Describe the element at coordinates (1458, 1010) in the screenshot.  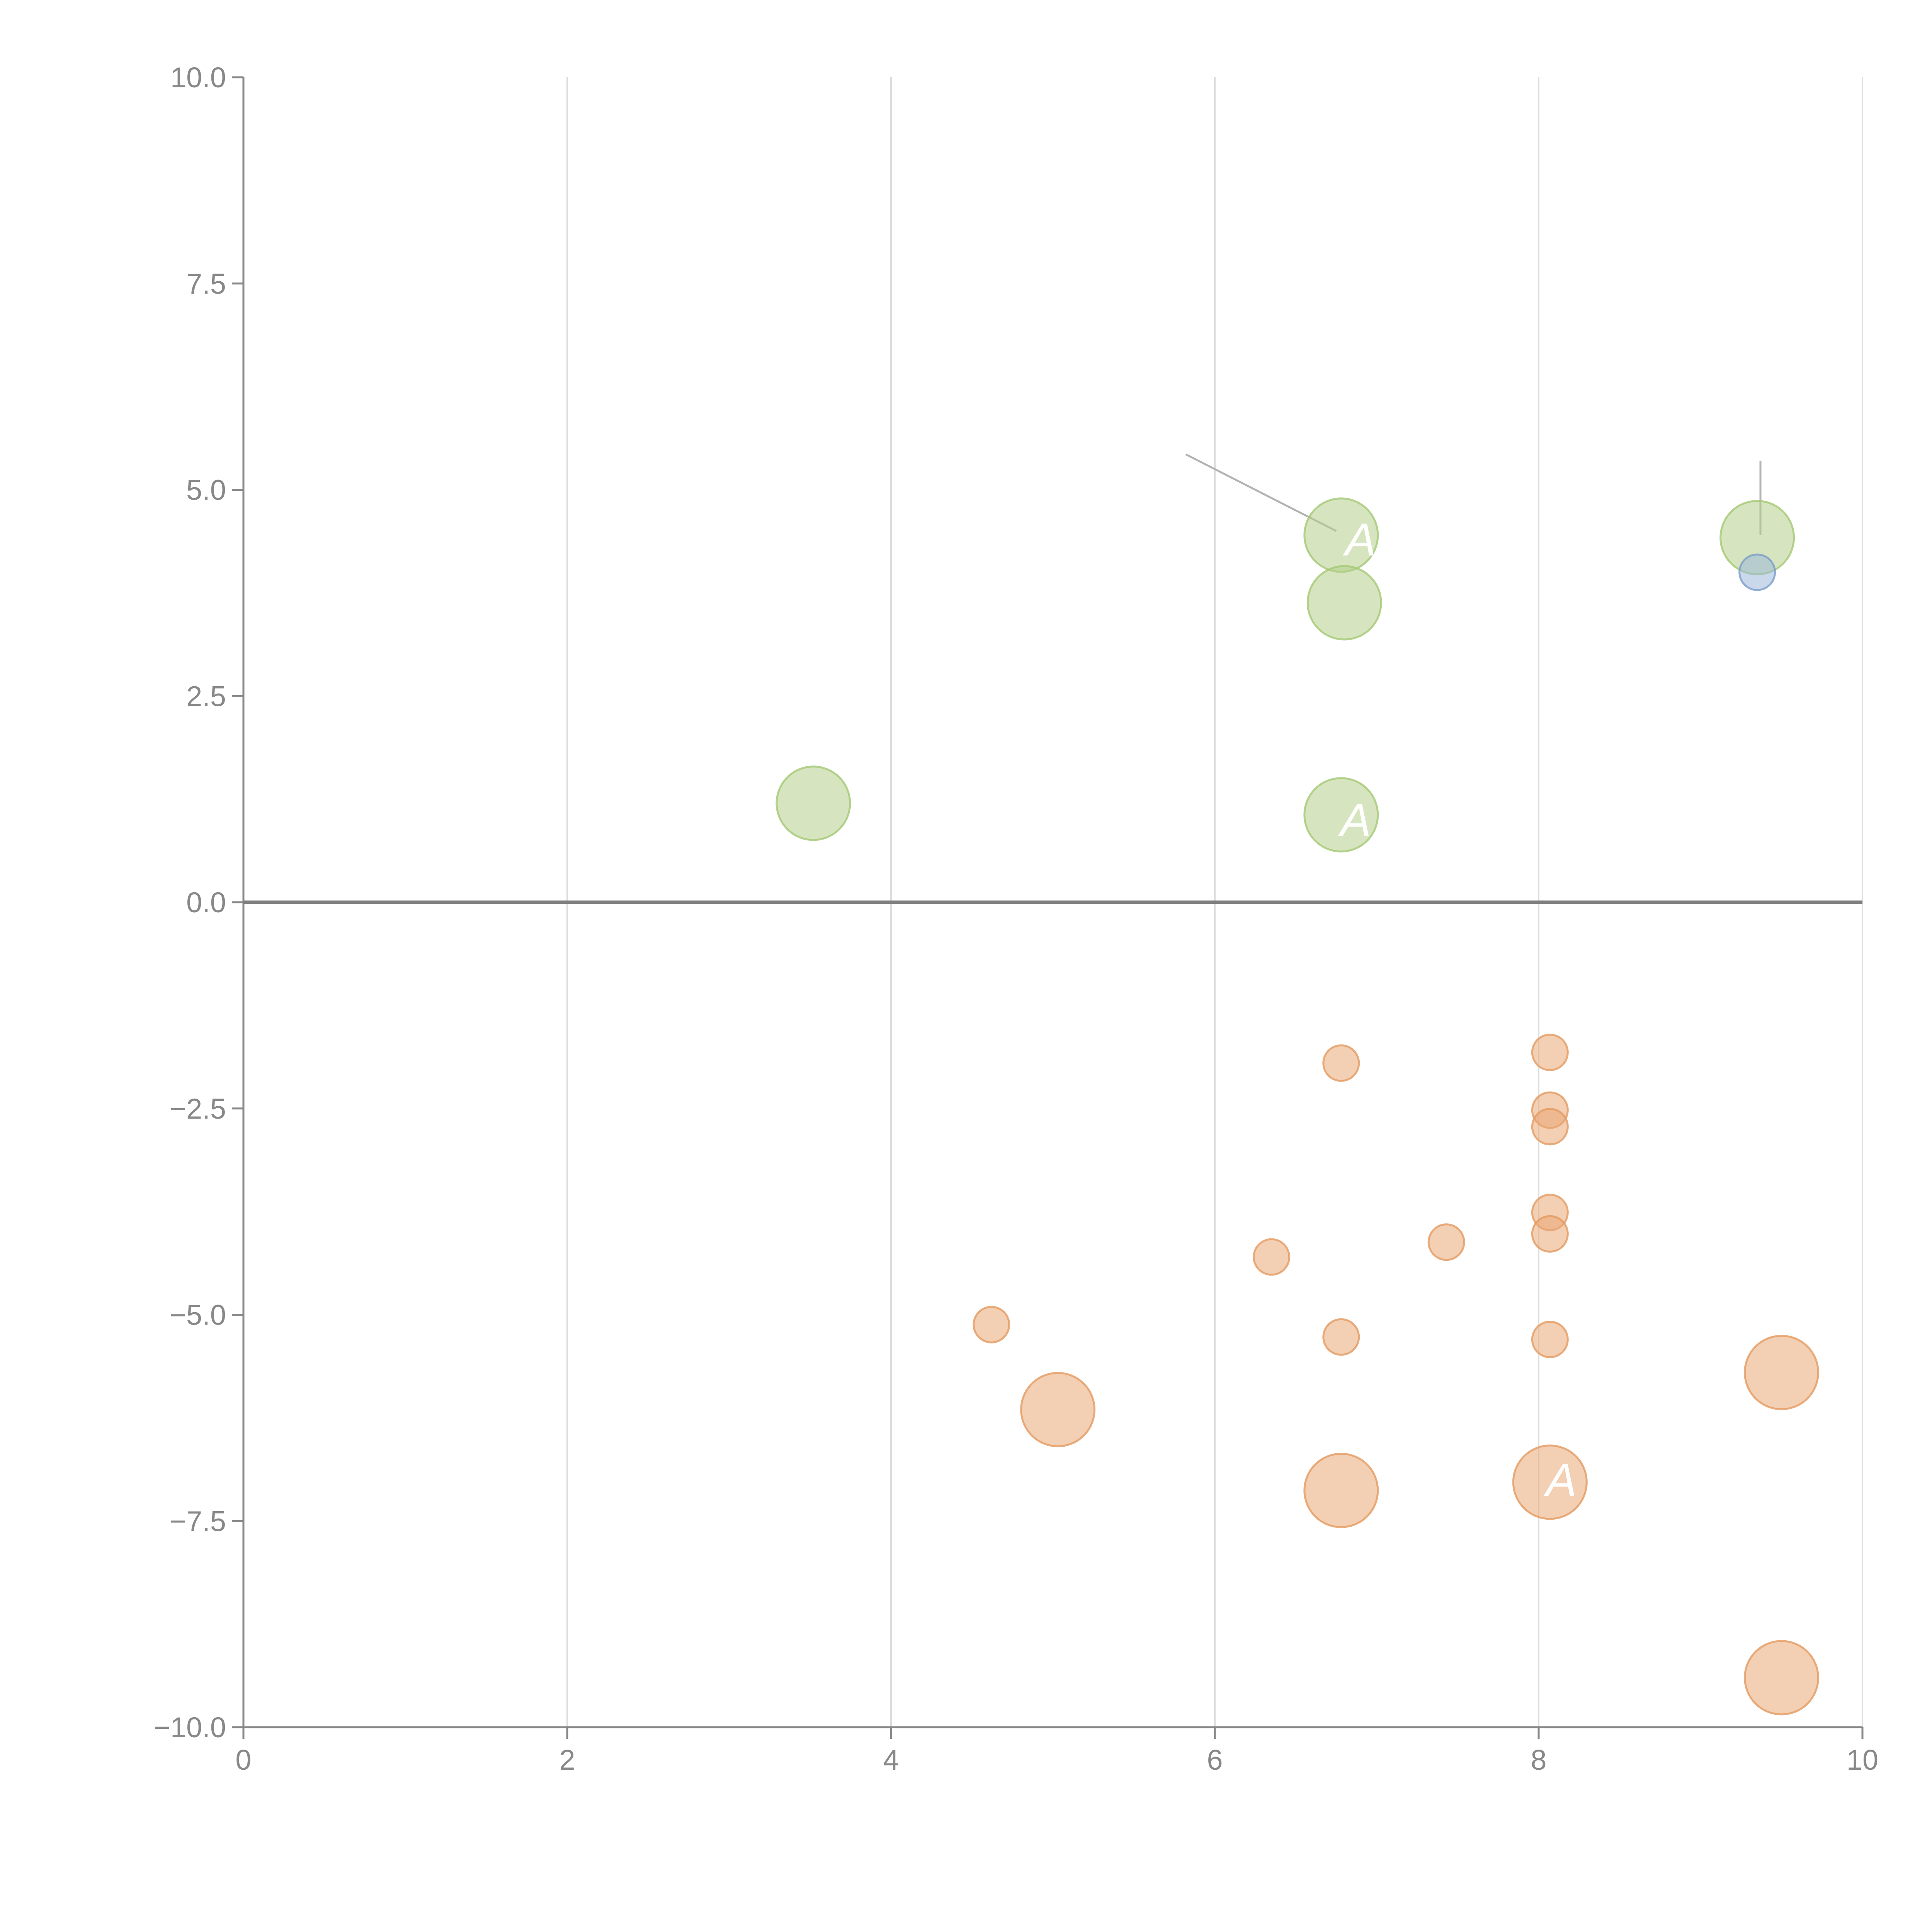
I see `annotation-layer: A A A` at that location.